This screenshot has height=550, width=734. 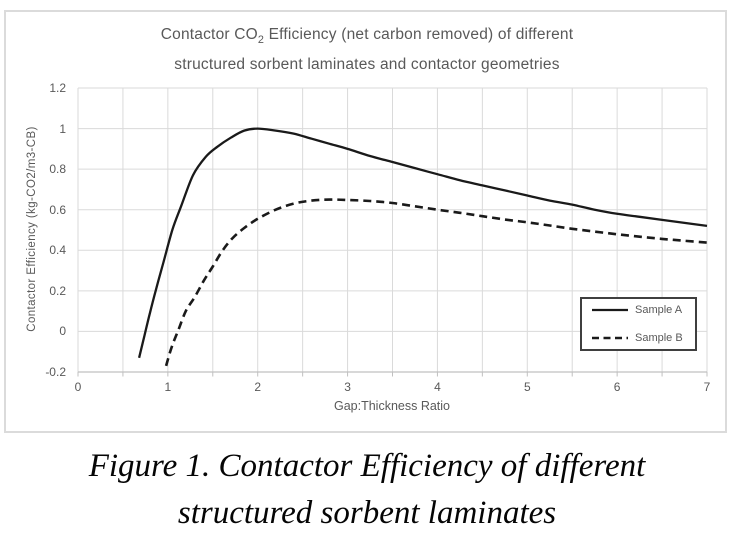 What do you see at coordinates (78, 387) in the screenshot?
I see `x-tick-label: 0` at bounding box center [78, 387].